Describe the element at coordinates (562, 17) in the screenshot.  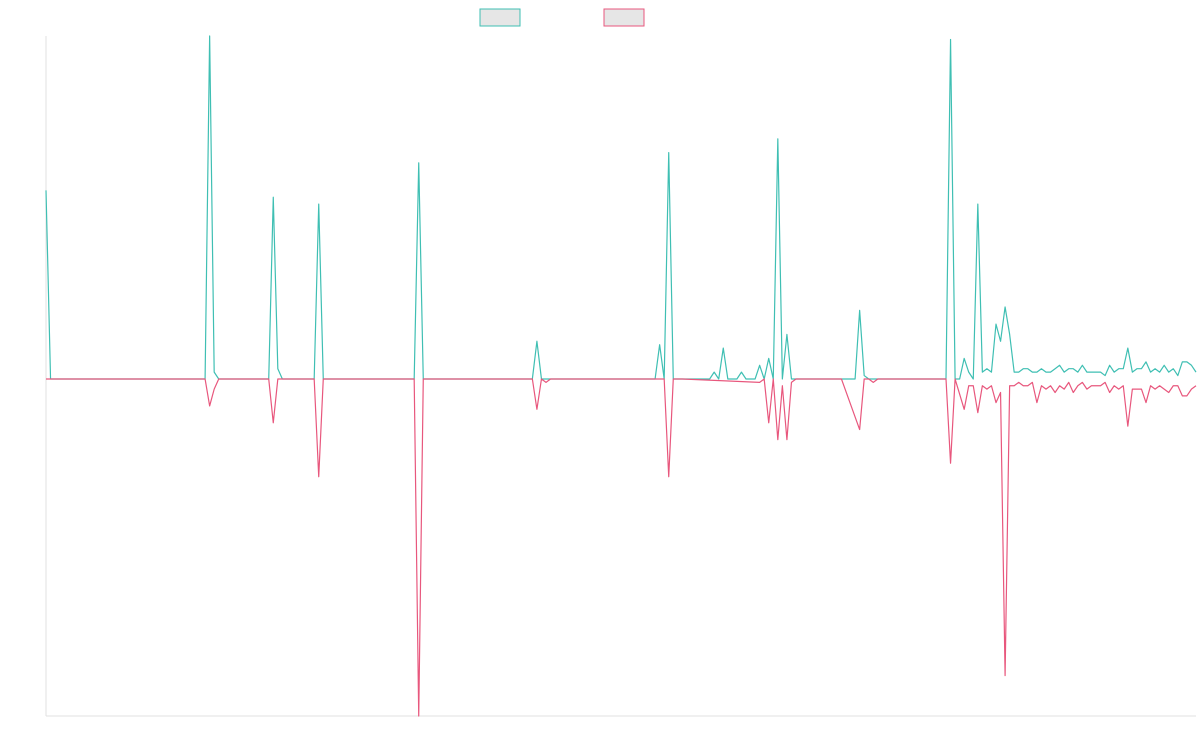
I see `legend` at that location.